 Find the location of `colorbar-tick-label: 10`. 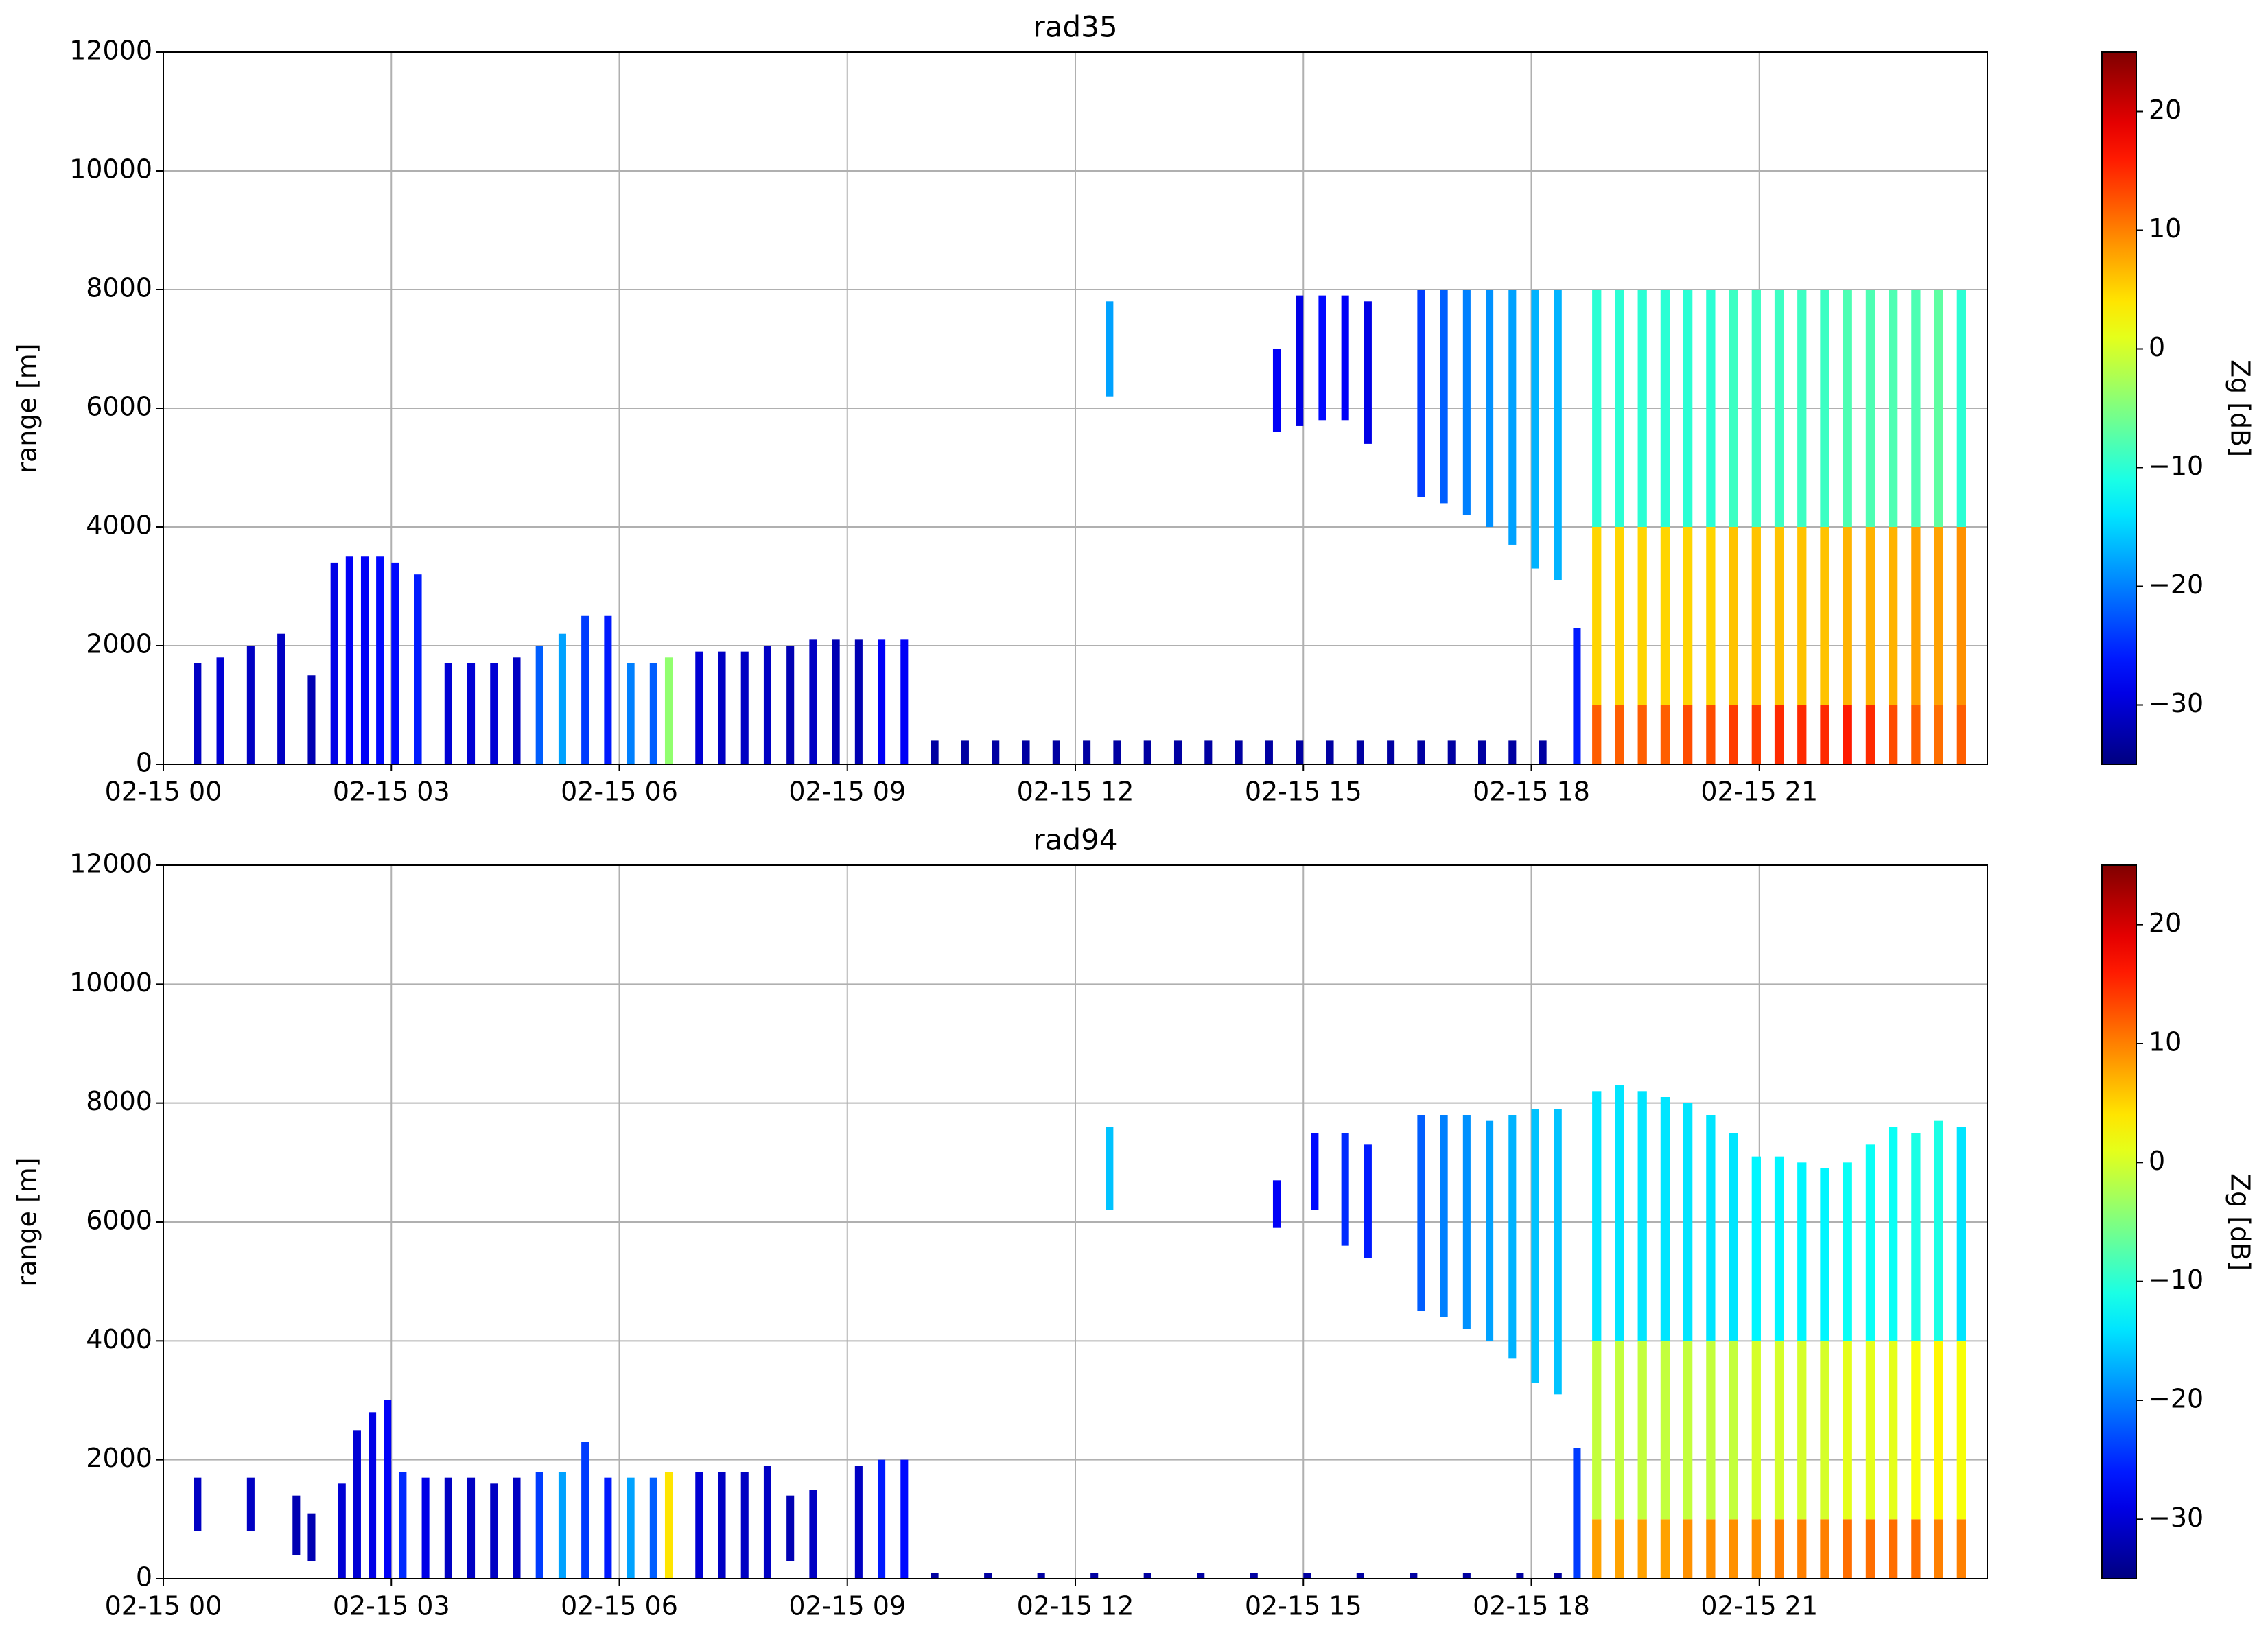

colorbar-tick-label: 10 is located at coordinates (2165, 1042).